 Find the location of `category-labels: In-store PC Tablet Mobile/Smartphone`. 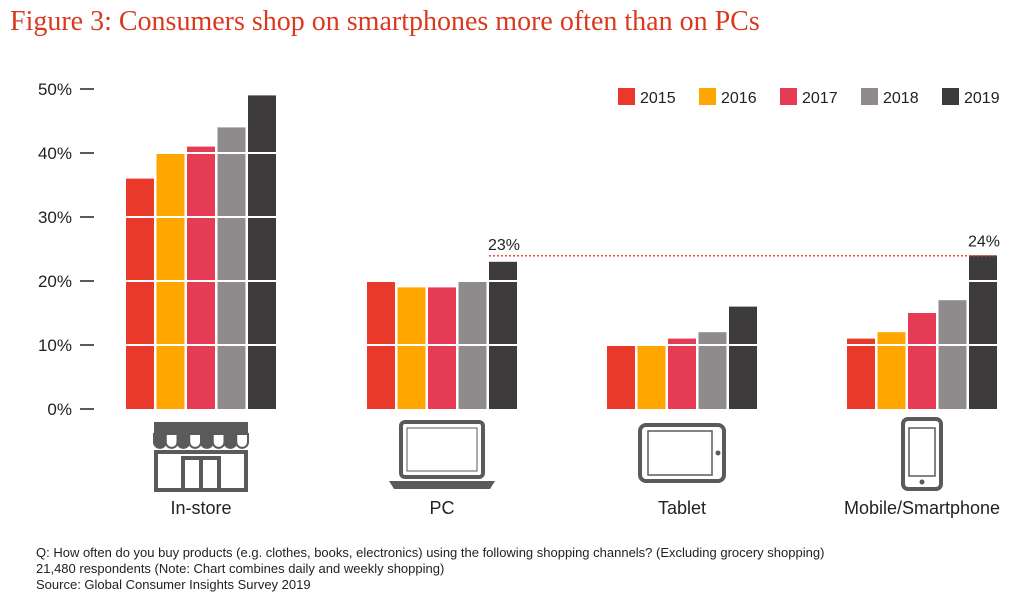

category-labels: In-store PC Tablet Mobile/Smartphone is located at coordinates (585, 508).